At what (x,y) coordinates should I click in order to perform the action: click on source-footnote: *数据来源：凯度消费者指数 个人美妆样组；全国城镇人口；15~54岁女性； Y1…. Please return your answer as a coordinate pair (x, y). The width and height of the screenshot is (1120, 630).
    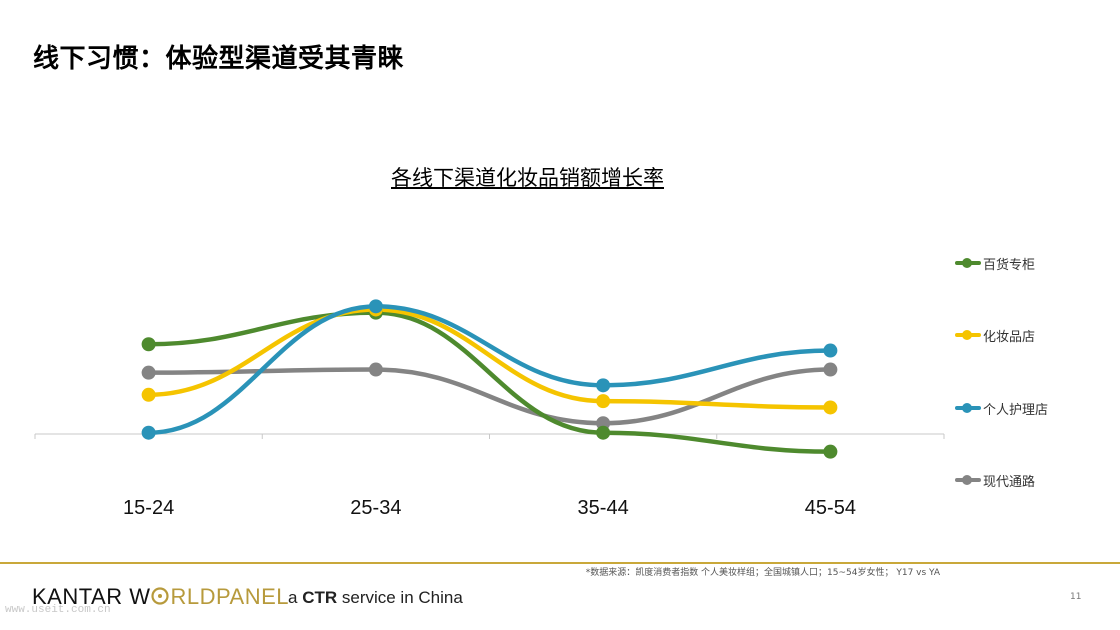
    Looking at the image, I should click on (762, 573).